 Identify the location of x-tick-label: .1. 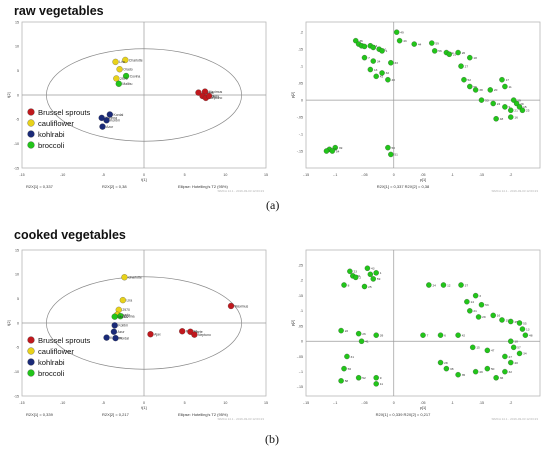
(452, 175).